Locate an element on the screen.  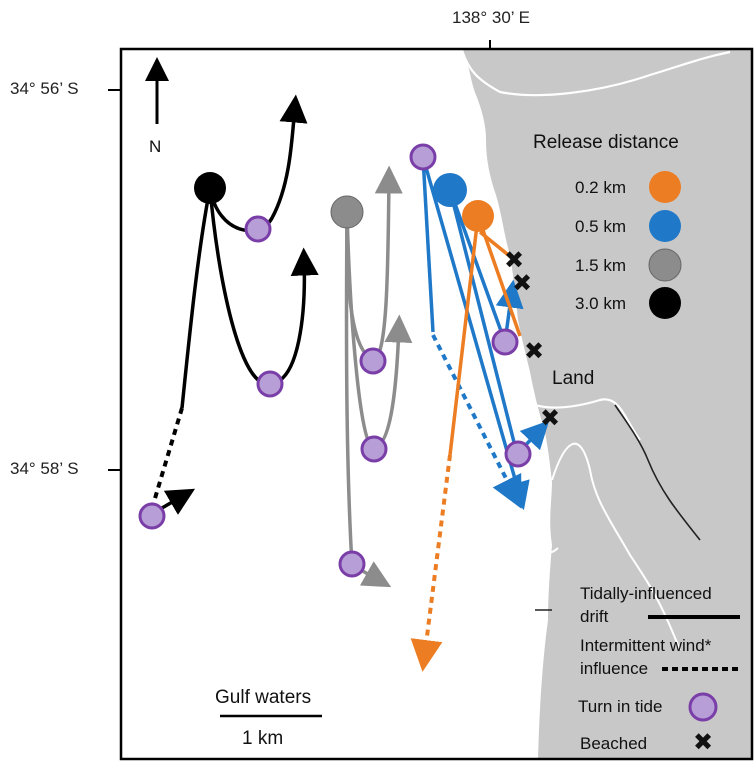
release-legend-label: 0.5 km is located at coordinates (600, 226).